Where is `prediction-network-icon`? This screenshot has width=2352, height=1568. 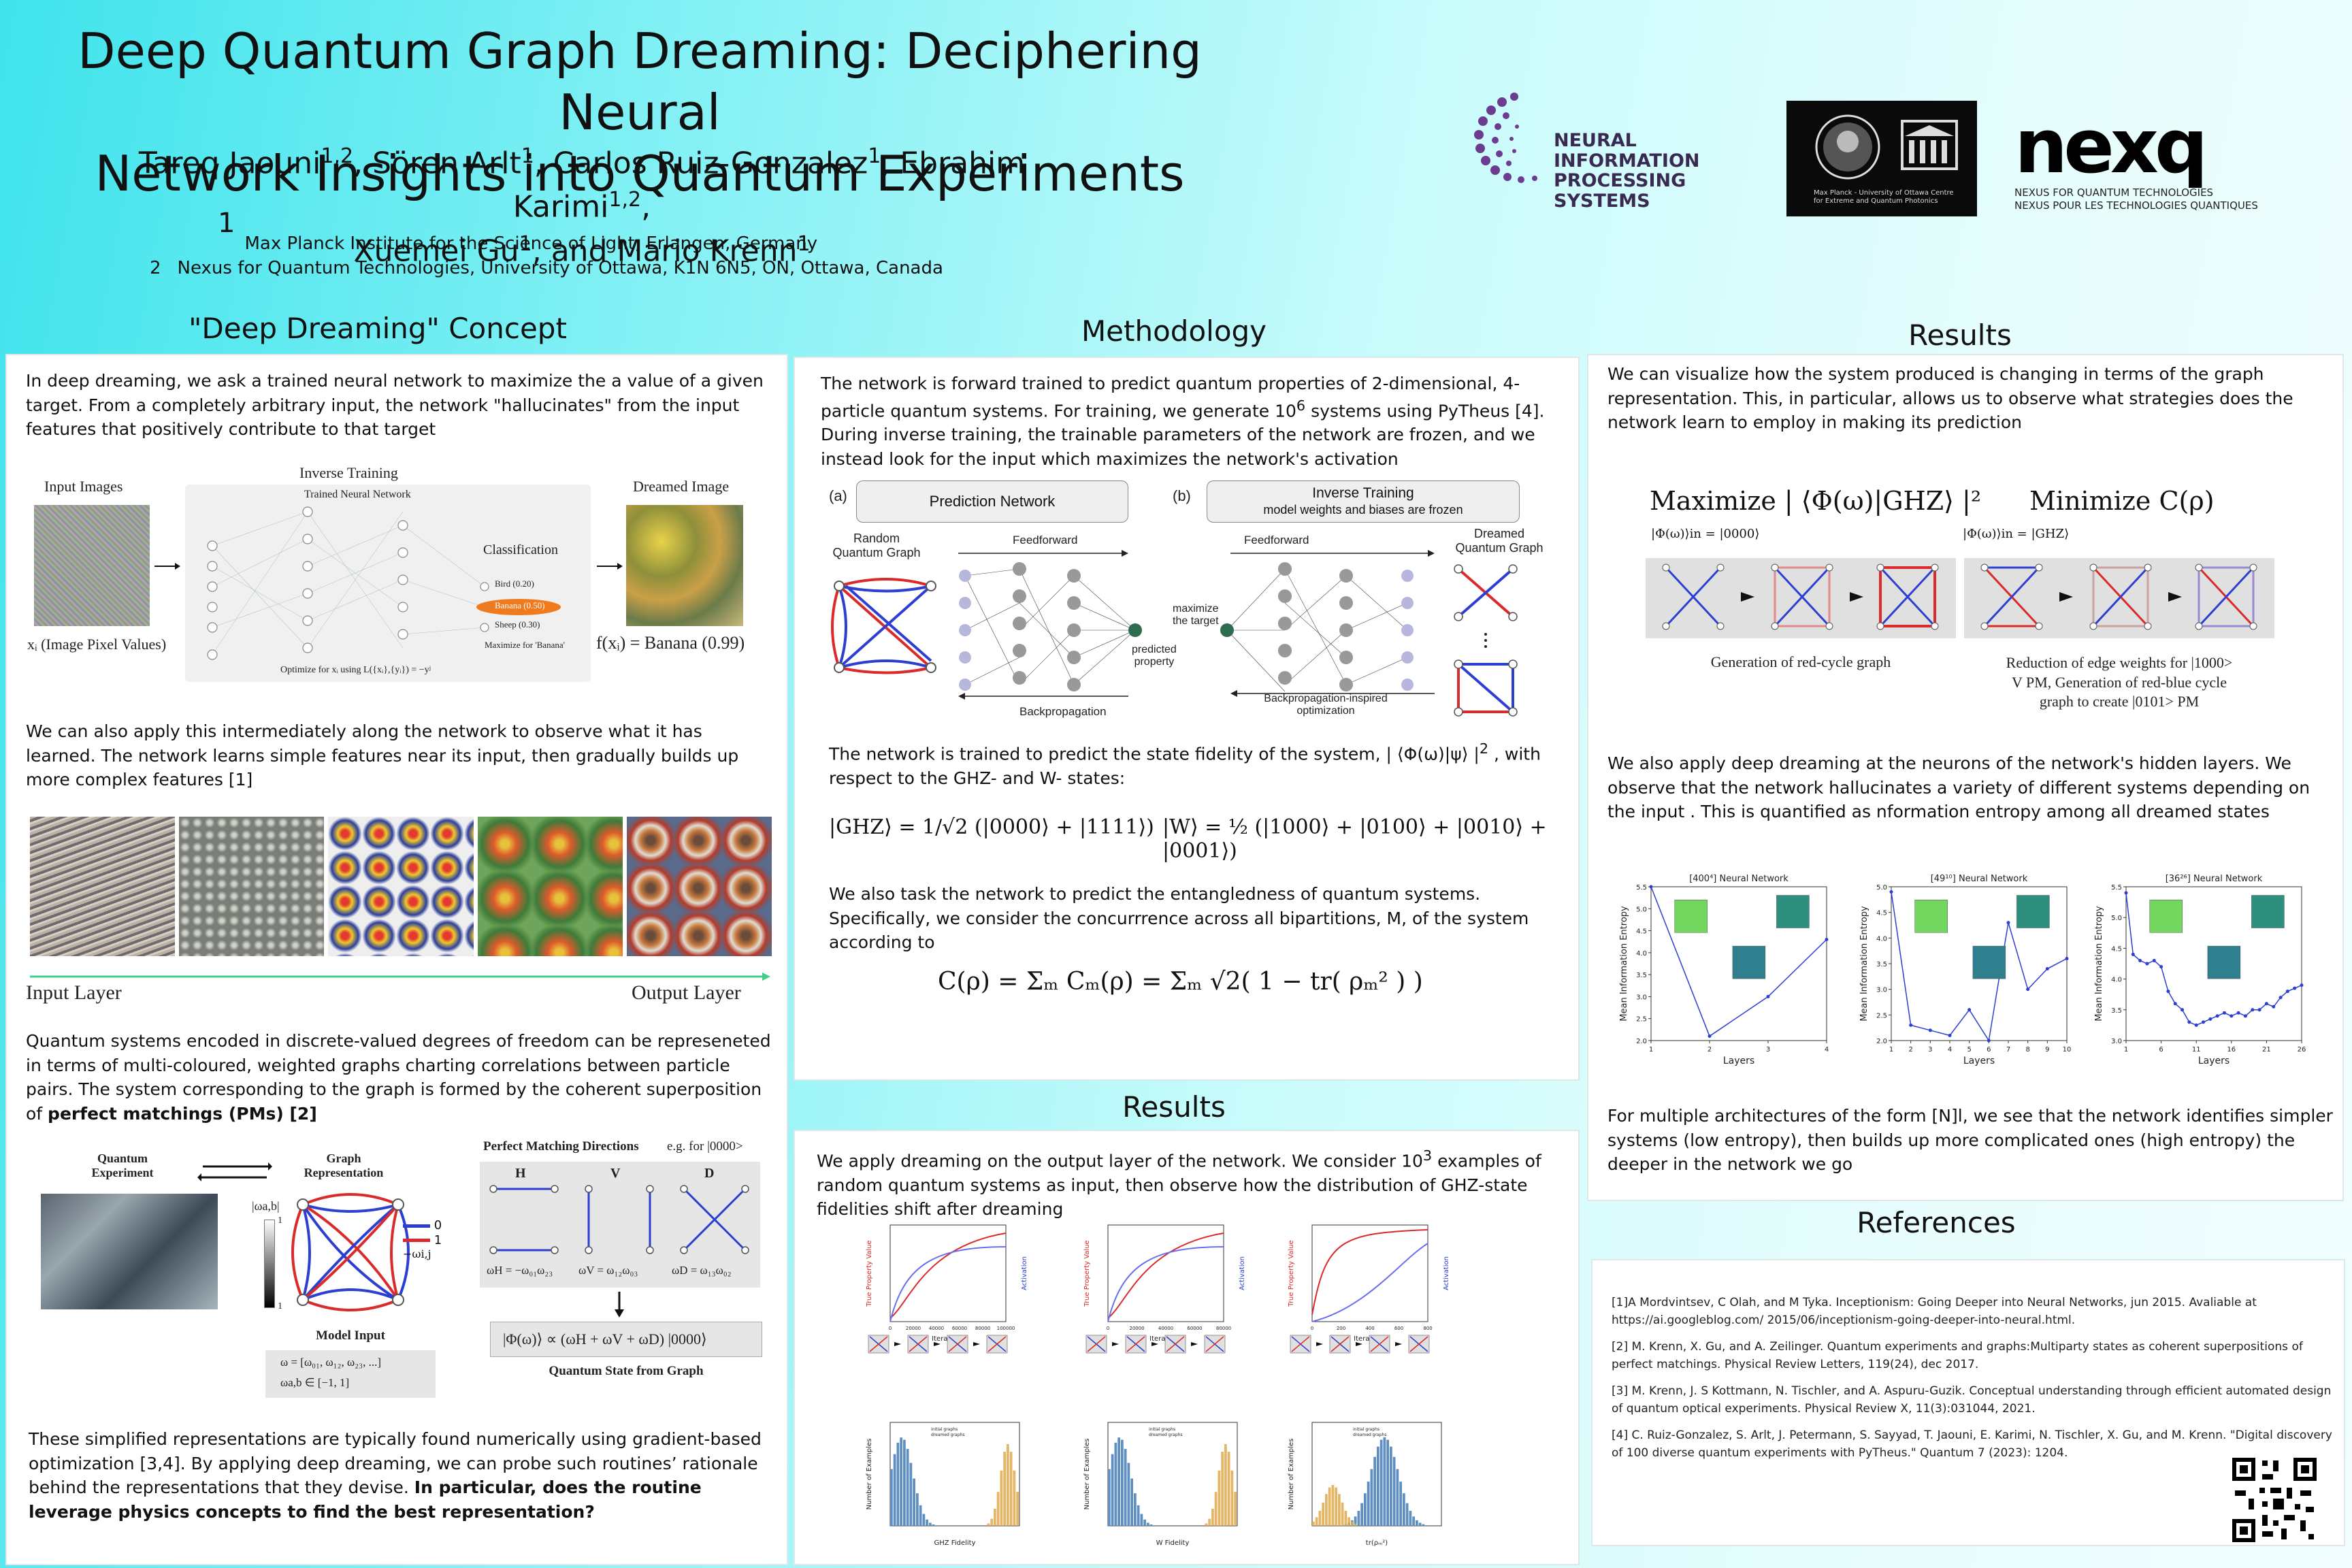
prediction-network-icon is located at coordinates (1050, 627).